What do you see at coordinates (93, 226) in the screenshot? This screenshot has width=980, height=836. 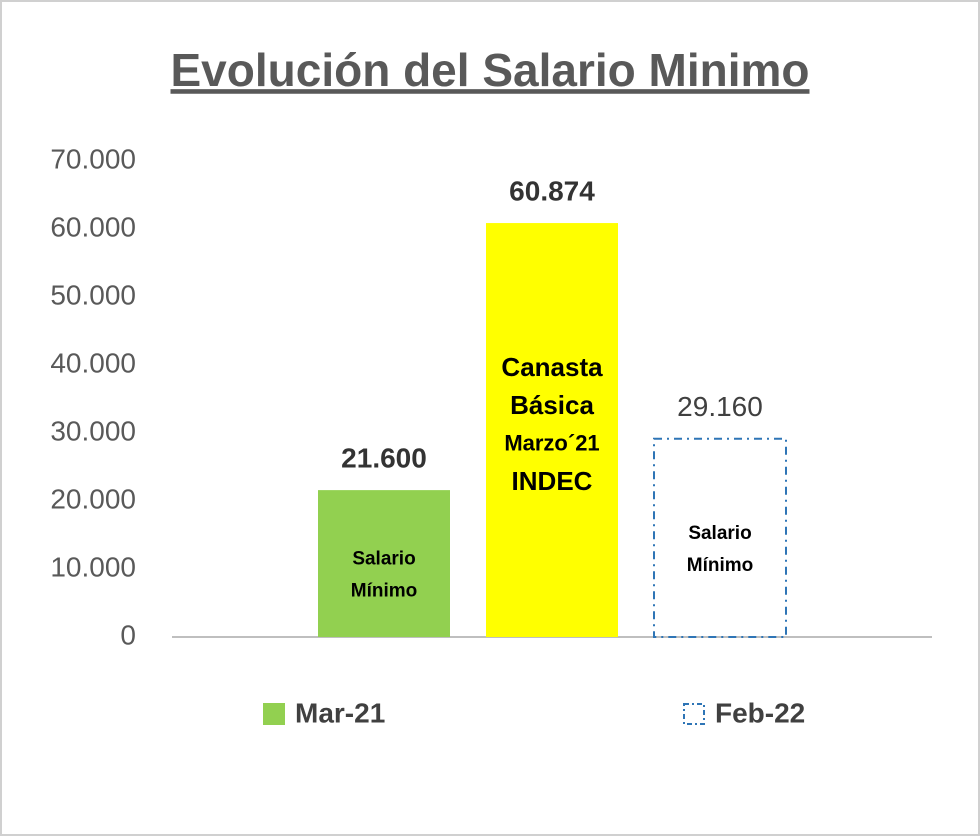 I see `y-tick-label: 60.000` at bounding box center [93, 226].